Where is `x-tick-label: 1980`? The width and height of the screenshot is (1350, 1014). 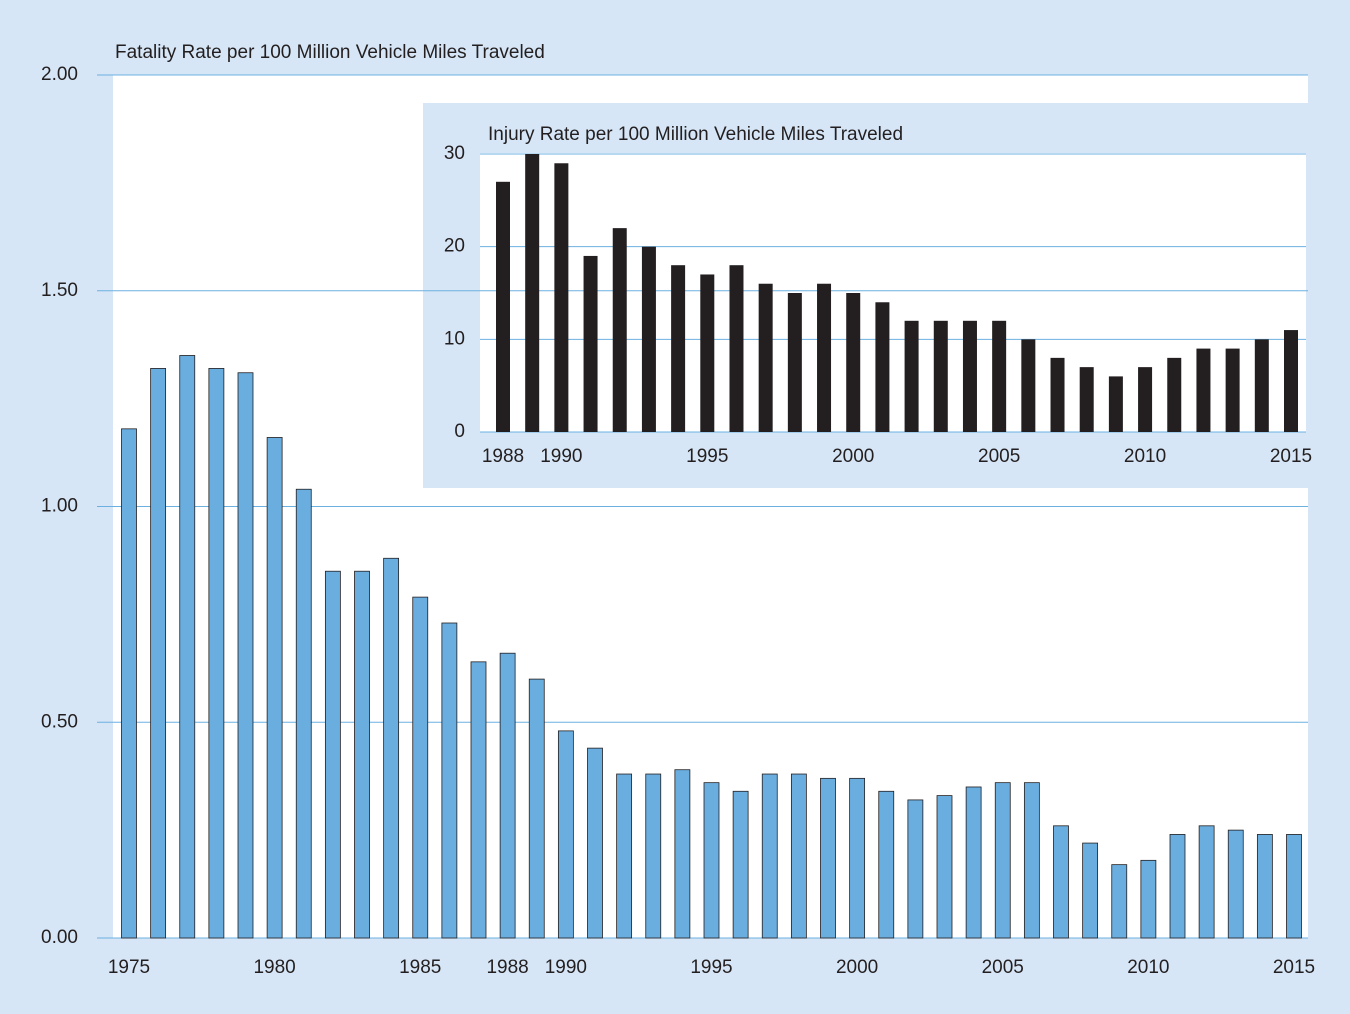 x-tick-label: 1980 is located at coordinates (274, 967).